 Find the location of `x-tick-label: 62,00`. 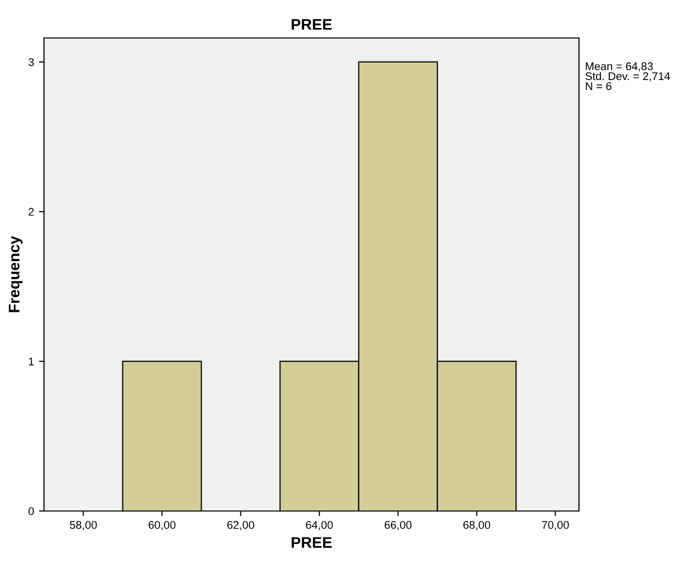

x-tick-label: 62,00 is located at coordinates (240, 525).